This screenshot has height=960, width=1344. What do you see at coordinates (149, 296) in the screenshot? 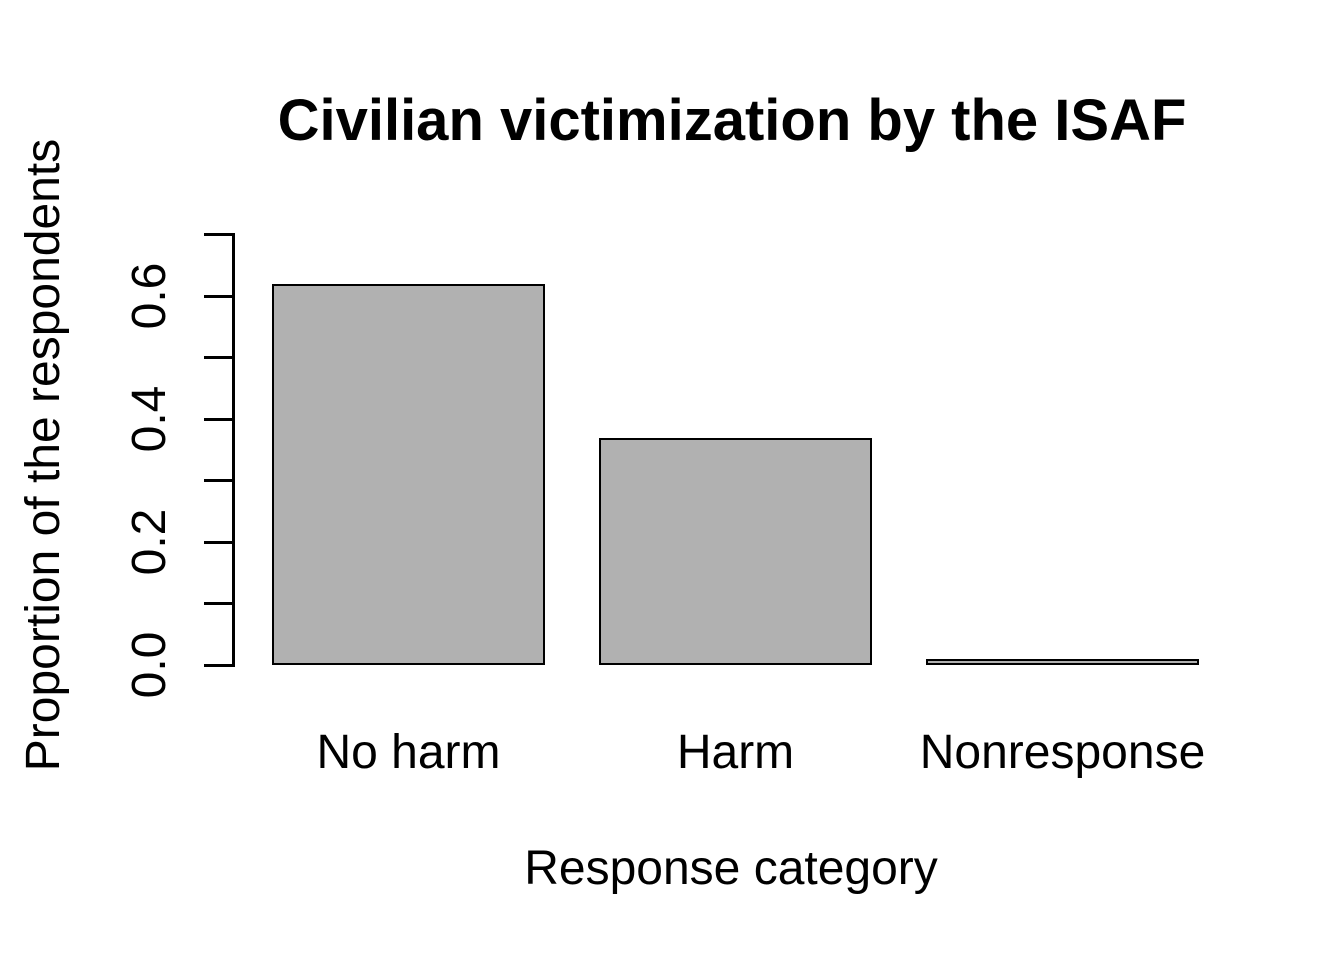
I see `y-axis-tick-label: 0.6` at bounding box center [149, 296].